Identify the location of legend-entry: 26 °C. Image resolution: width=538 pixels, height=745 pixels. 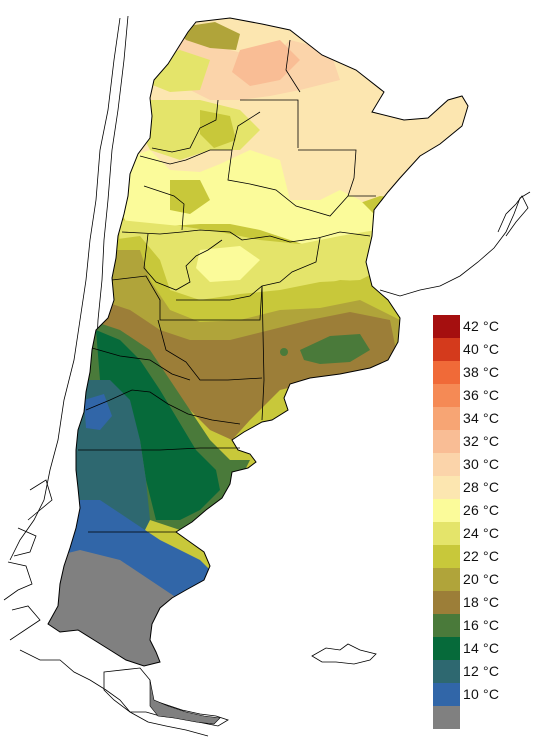
(483, 510).